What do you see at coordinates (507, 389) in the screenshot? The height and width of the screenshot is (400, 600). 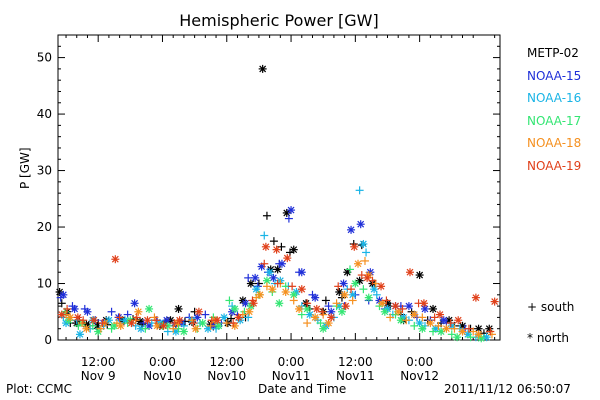 I see `footer-timestamp: 2011/11/12 06:50:07` at bounding box center [507, 389].